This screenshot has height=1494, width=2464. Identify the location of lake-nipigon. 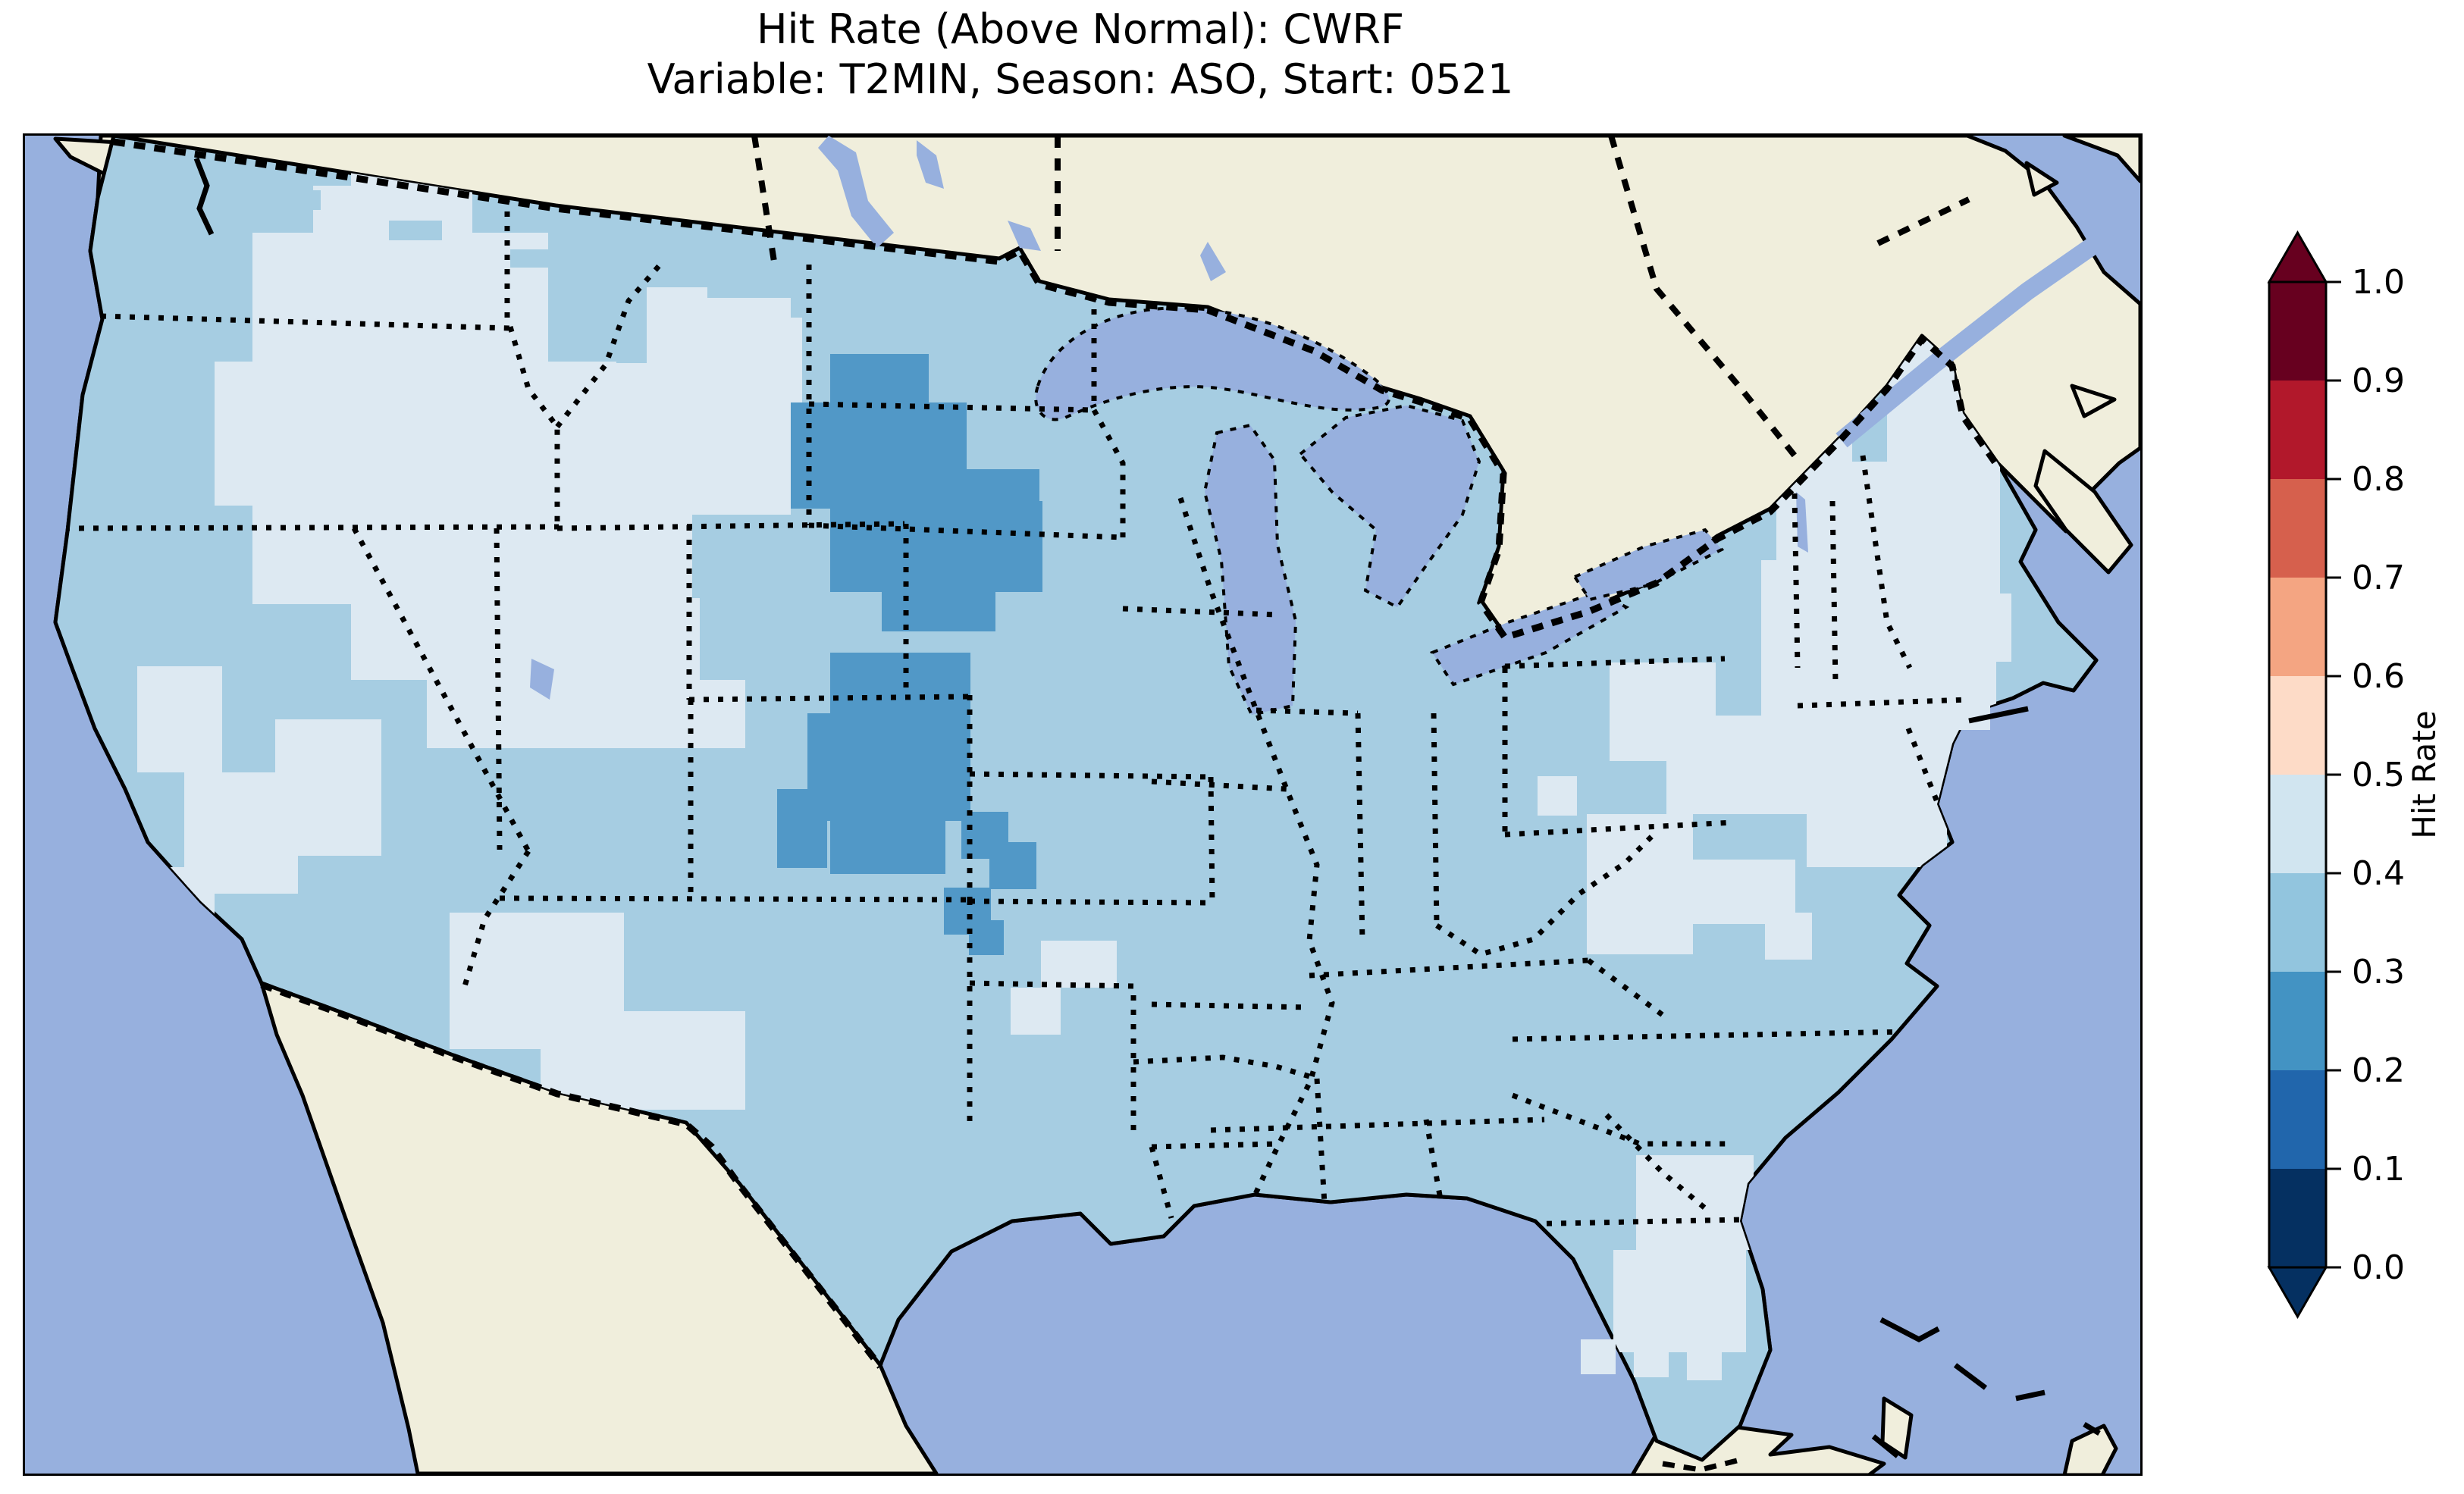
(1213, 261).